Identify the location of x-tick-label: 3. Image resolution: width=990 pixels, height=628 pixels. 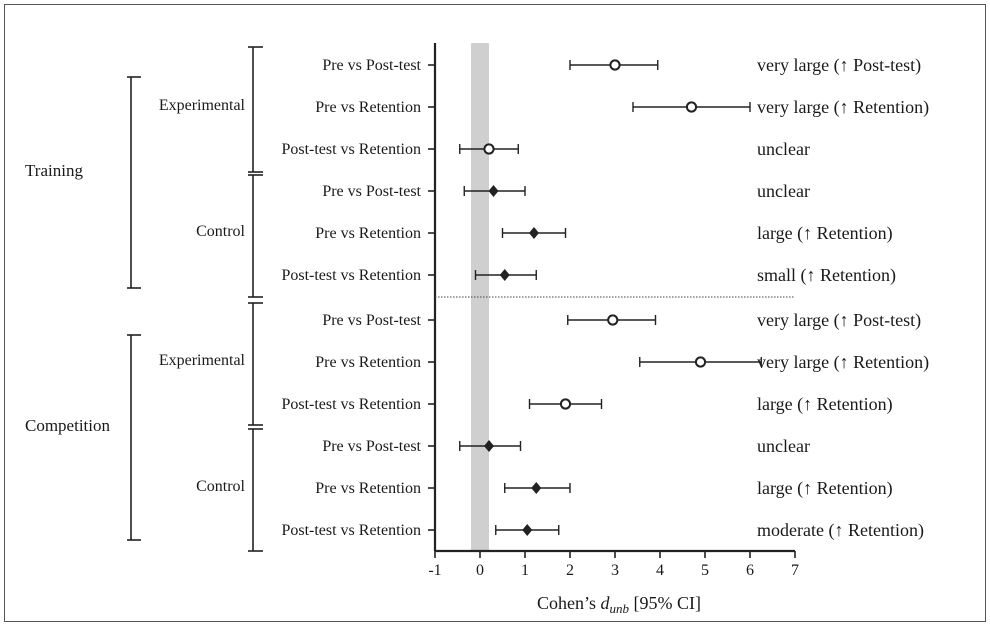
(615, 570).